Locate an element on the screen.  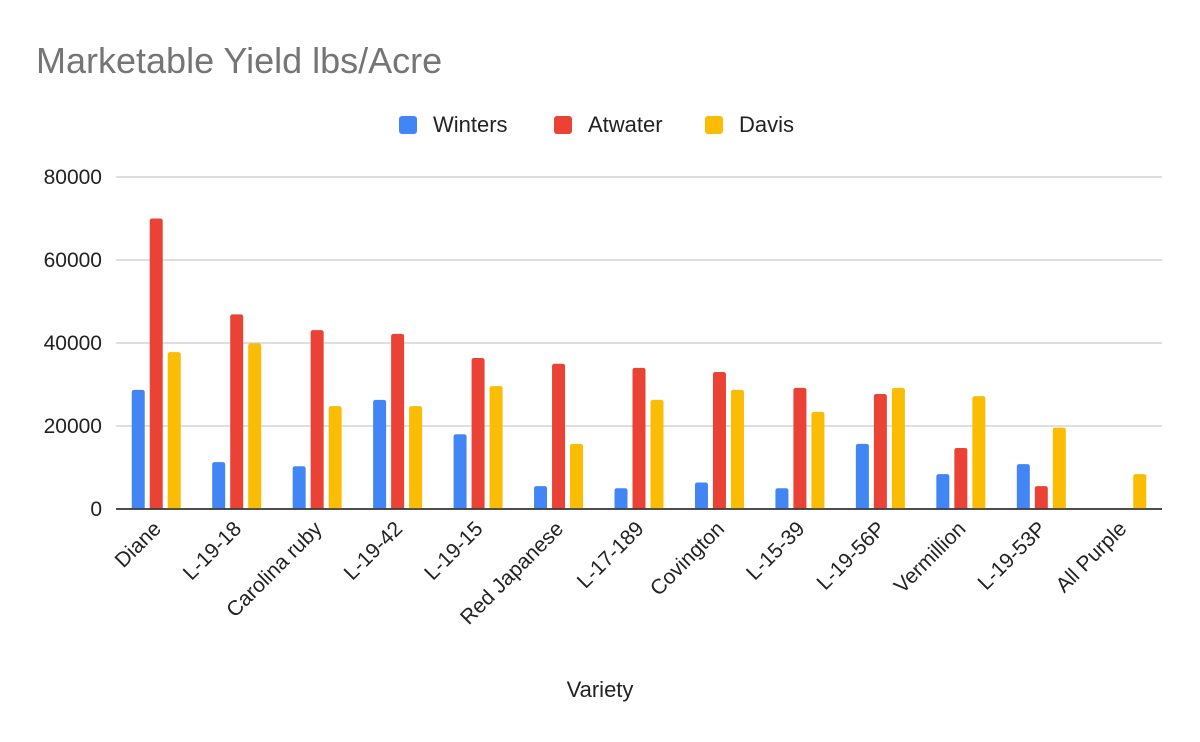
legend-item-atwater: Atwater is located at coordinates (608, 125).